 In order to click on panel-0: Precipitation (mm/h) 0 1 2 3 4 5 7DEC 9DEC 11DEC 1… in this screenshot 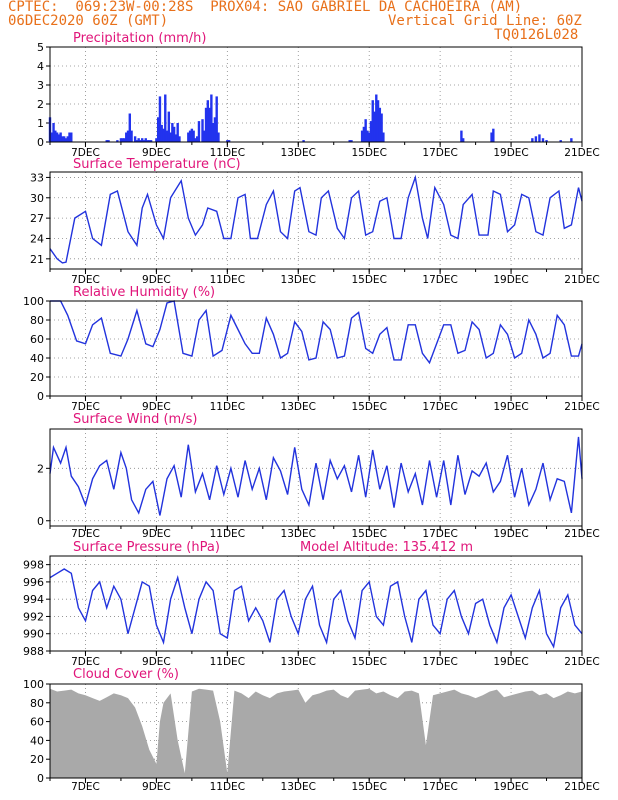, I will do `click(318, 95)`.